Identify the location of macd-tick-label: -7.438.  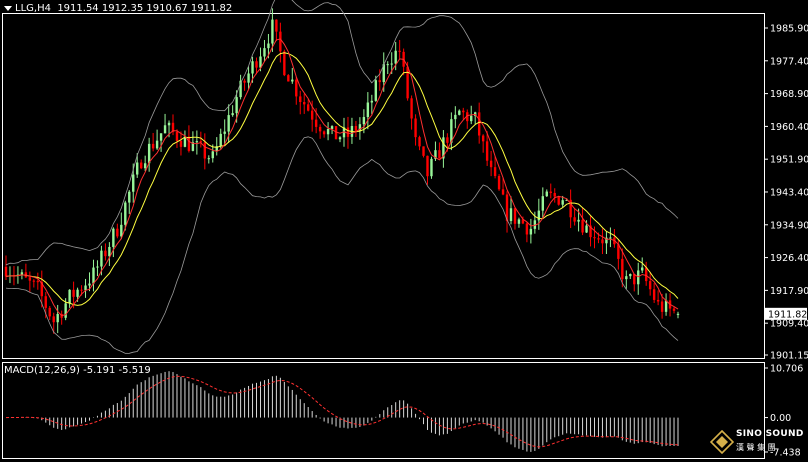
(785, 453).